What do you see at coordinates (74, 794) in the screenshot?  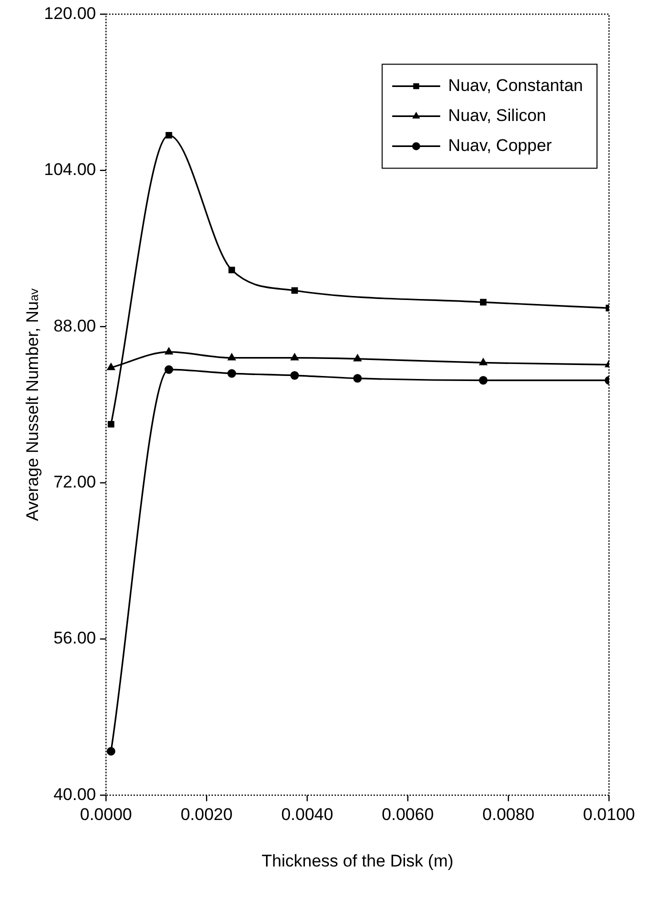 I see `y-tick-label: 40.00` at bounding box center [74, 794].